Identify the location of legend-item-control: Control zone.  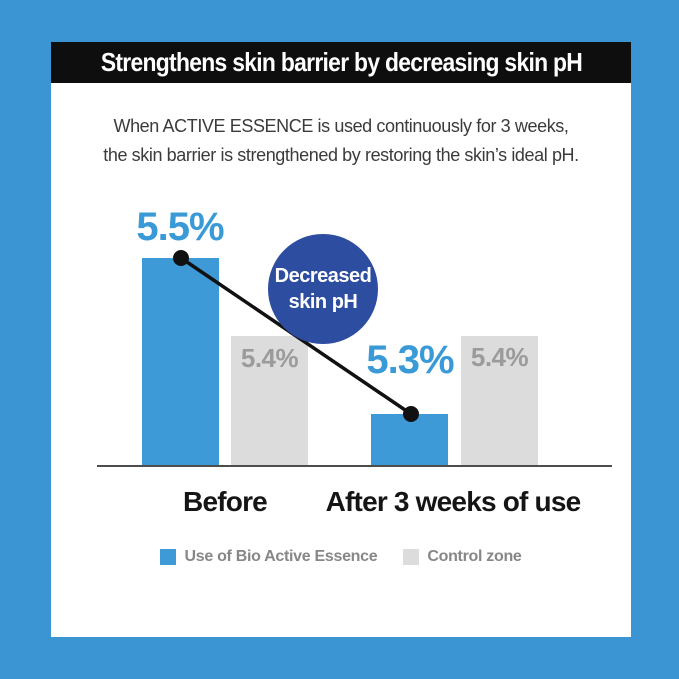
(462, 557).